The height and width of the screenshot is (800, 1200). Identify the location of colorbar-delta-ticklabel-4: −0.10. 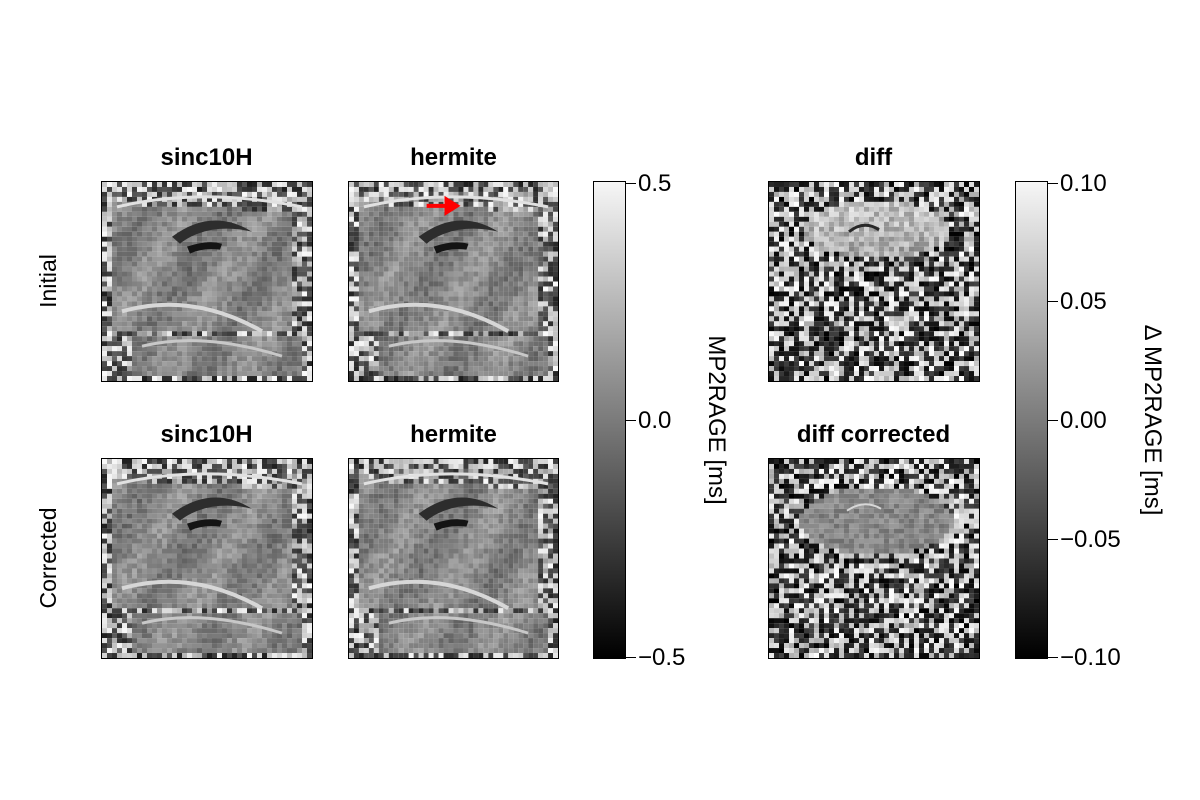
(1090, 657).